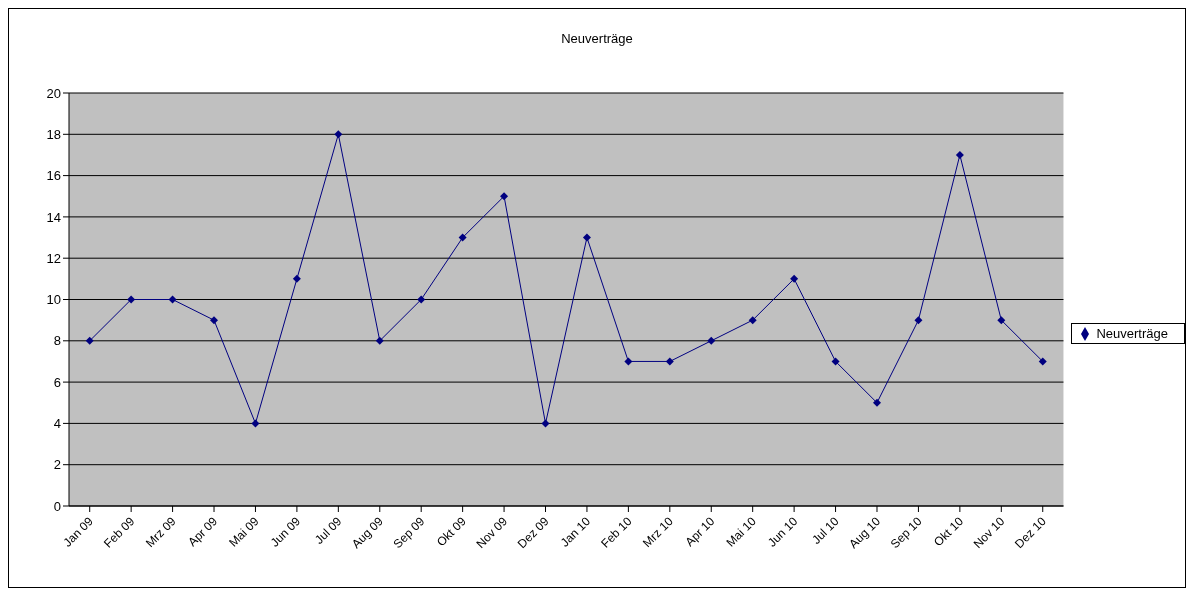  I want to click on x-tick-label: Mrz 10, so click(658, 532).